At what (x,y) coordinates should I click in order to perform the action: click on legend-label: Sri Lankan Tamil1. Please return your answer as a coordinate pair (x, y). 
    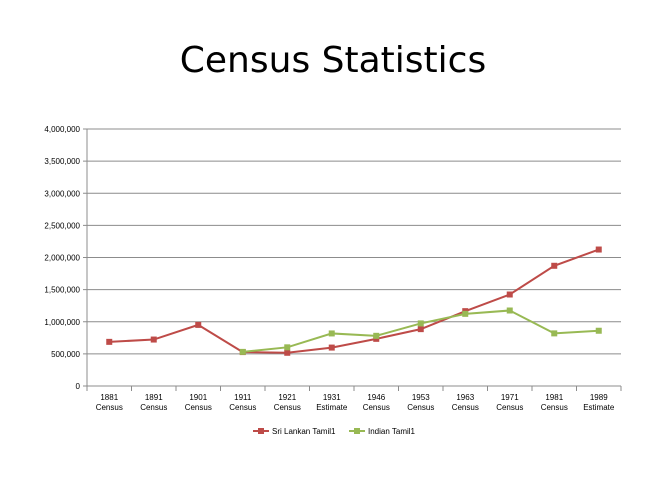
    Looking at the image, I should click on (304, 431).